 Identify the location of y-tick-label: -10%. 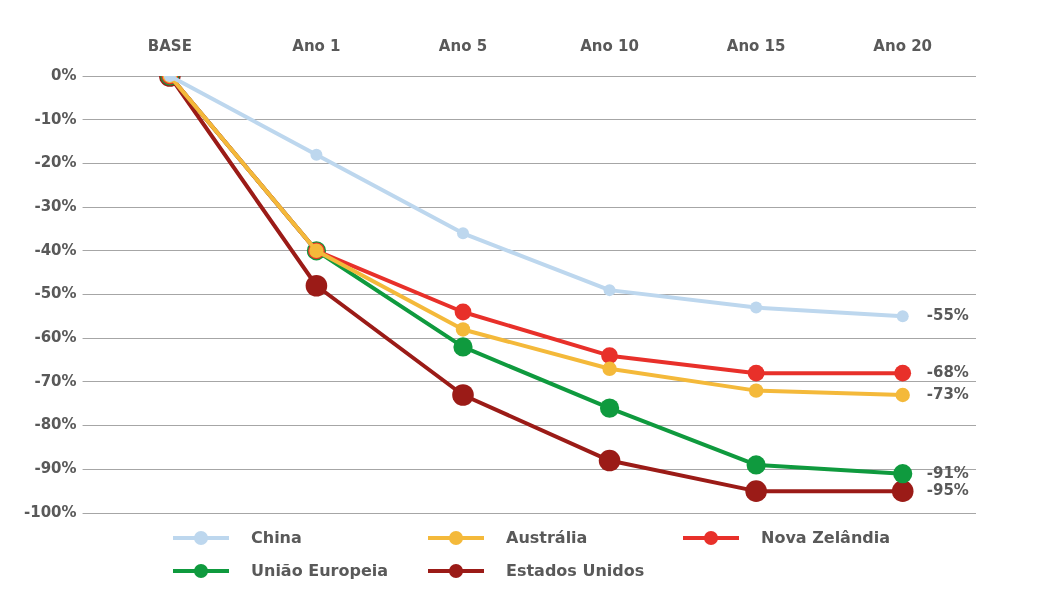
(55, 118).